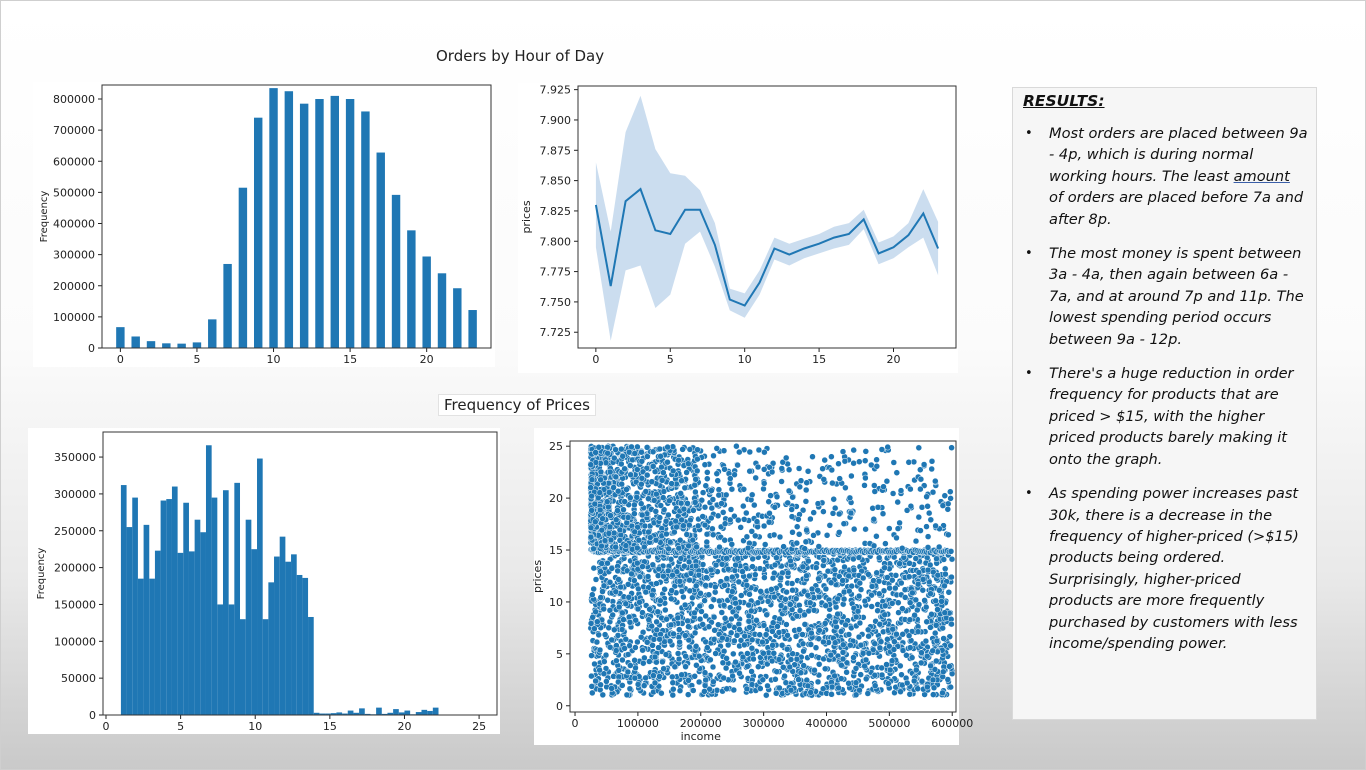  Describe the element at coordinates (105, 726) in the screenshot. I see `price-hist-x-tick-label: 0` at that location.